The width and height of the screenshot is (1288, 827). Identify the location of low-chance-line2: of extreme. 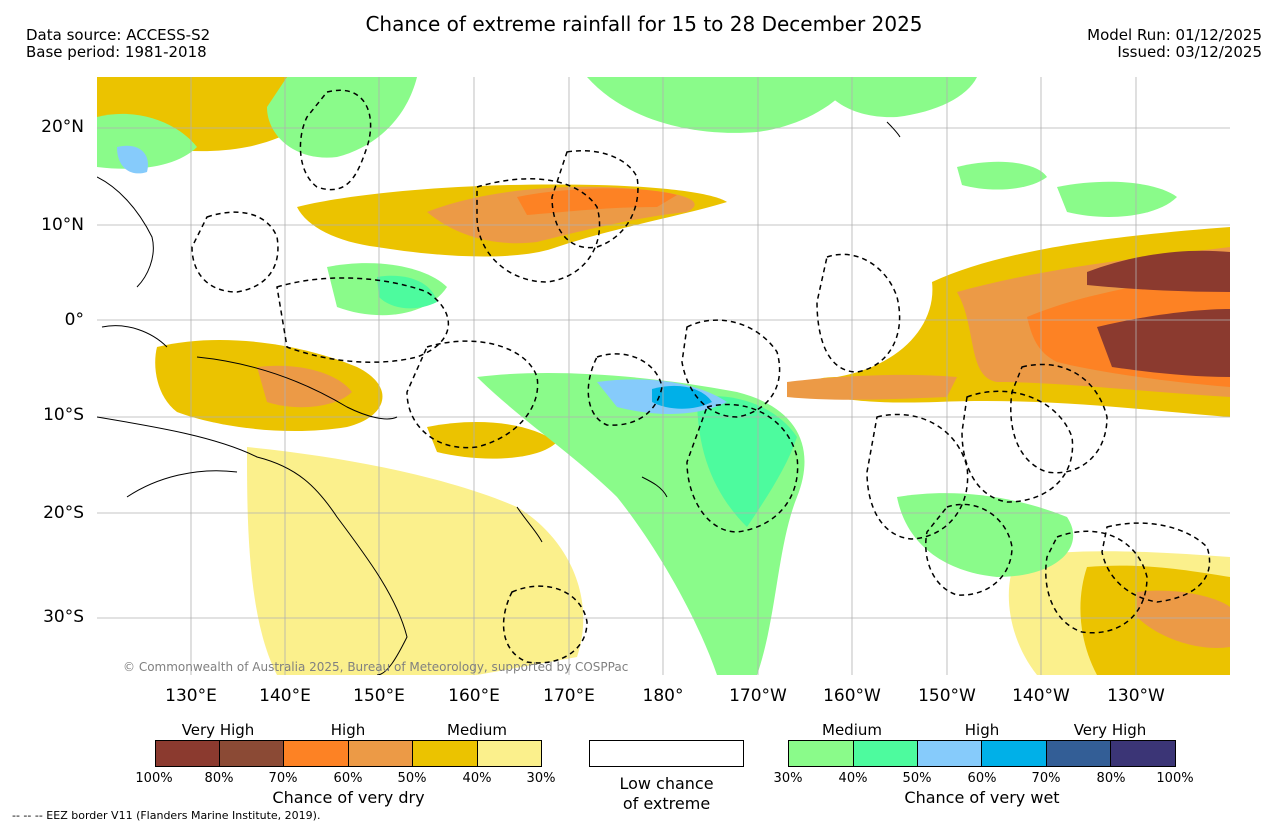
(666, 803).